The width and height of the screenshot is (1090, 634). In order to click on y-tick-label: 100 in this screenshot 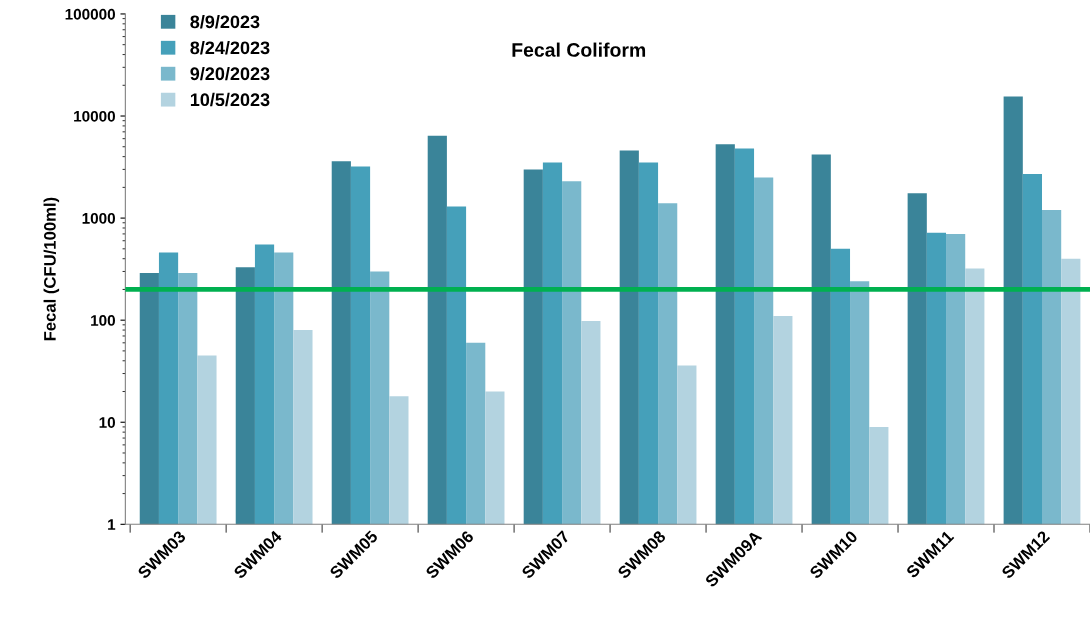, I will do `click(103, 320)`.